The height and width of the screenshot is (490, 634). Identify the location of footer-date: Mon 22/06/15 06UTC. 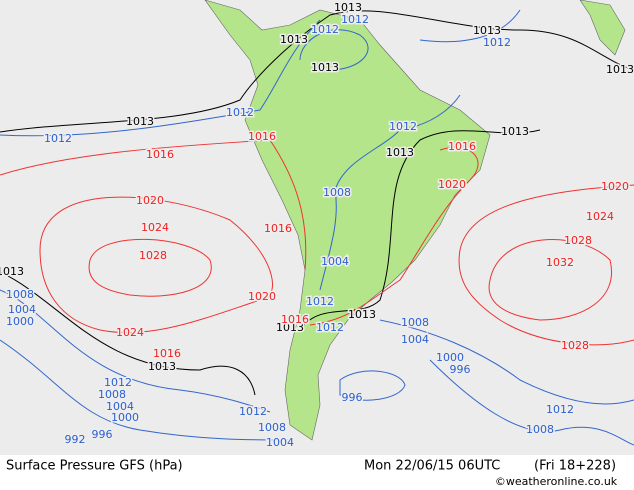
(432, 466).